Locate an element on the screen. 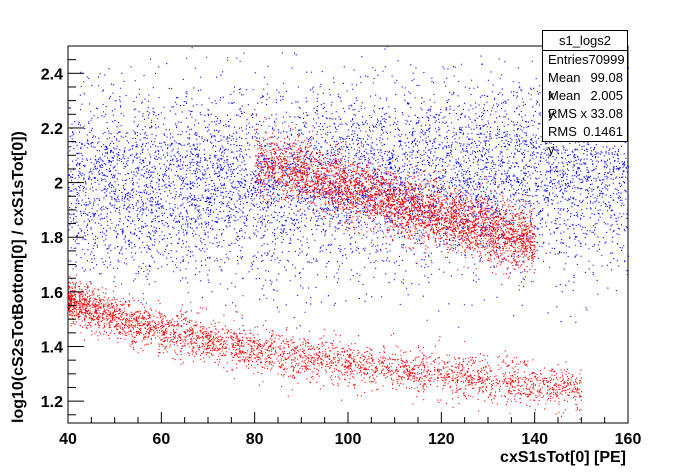  stat-label: Mean x is located at coordinates (564, 86).